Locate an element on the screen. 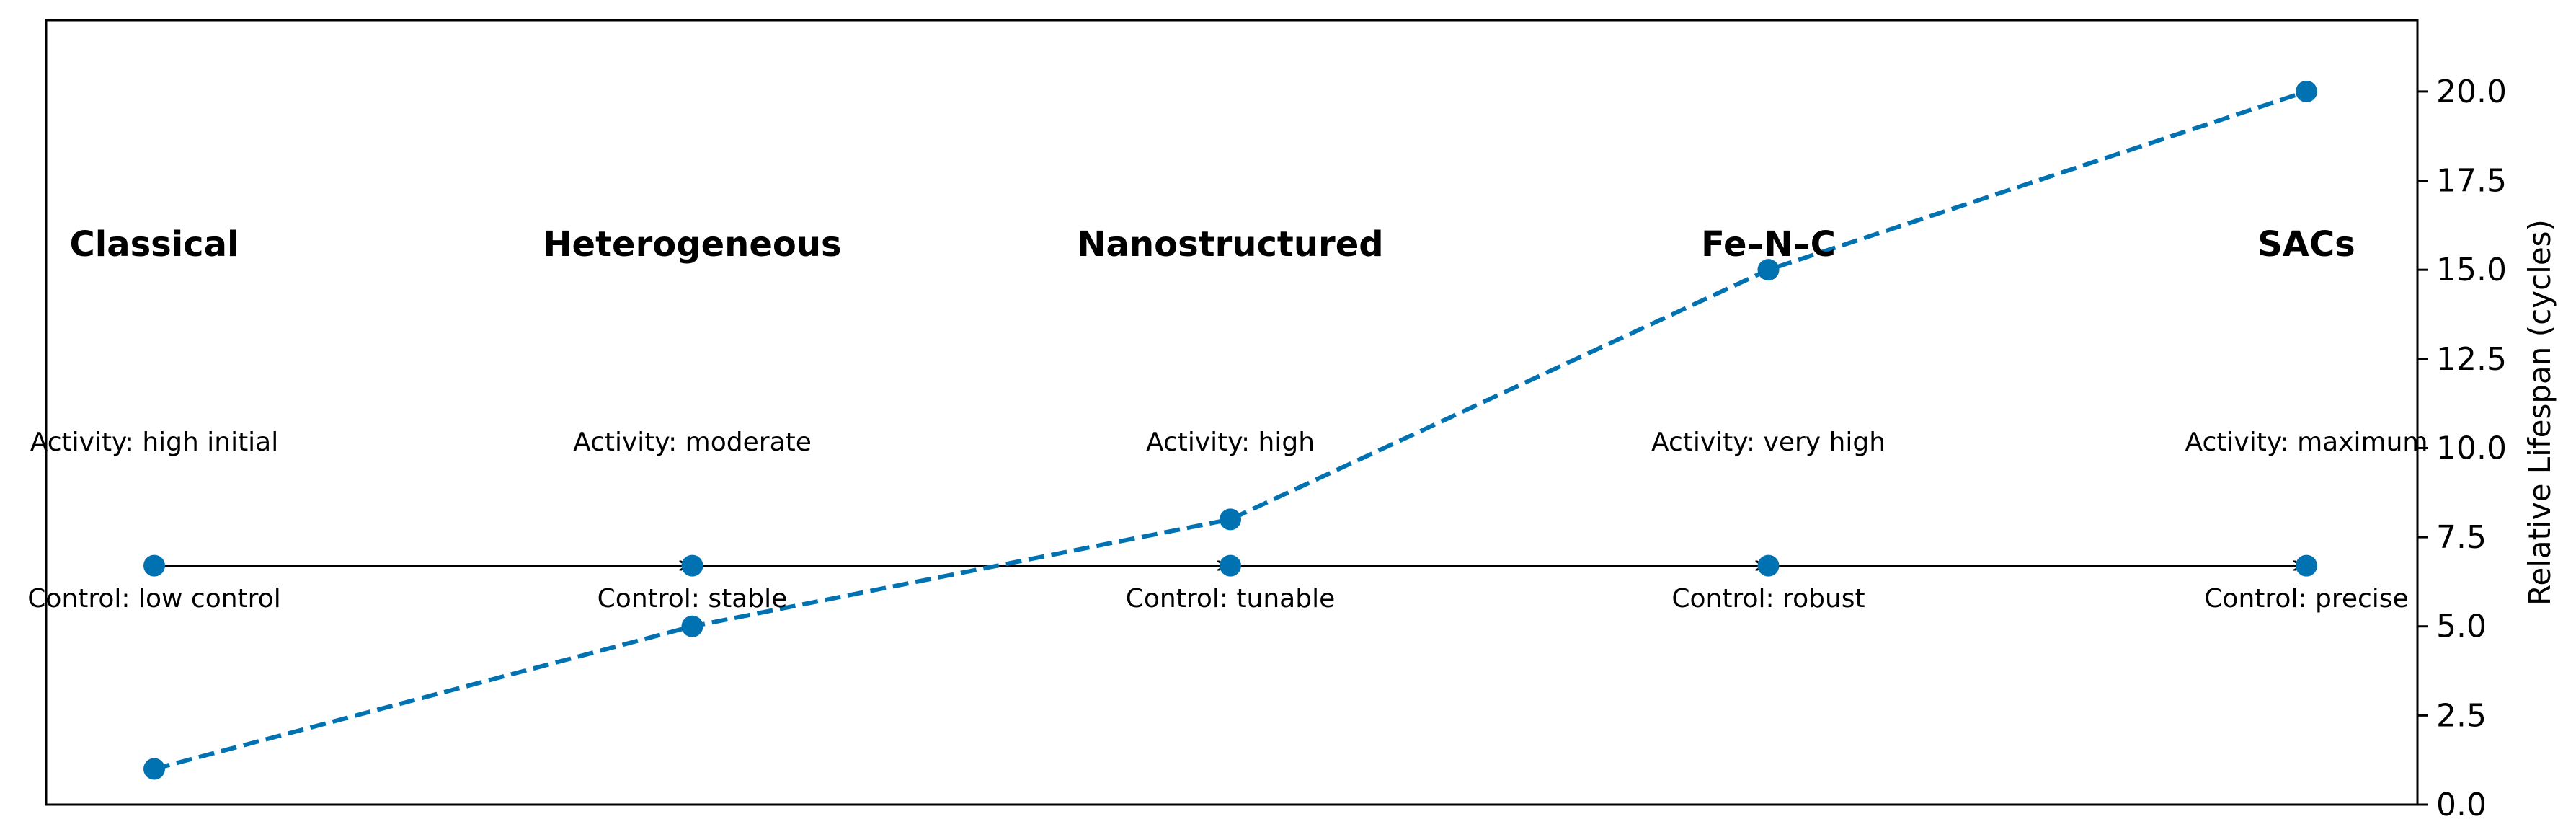 Image resolution: width=2576 pixels, height=832 pixels. y-tick-label: 10.0 is located at coordinates (2471, 448).